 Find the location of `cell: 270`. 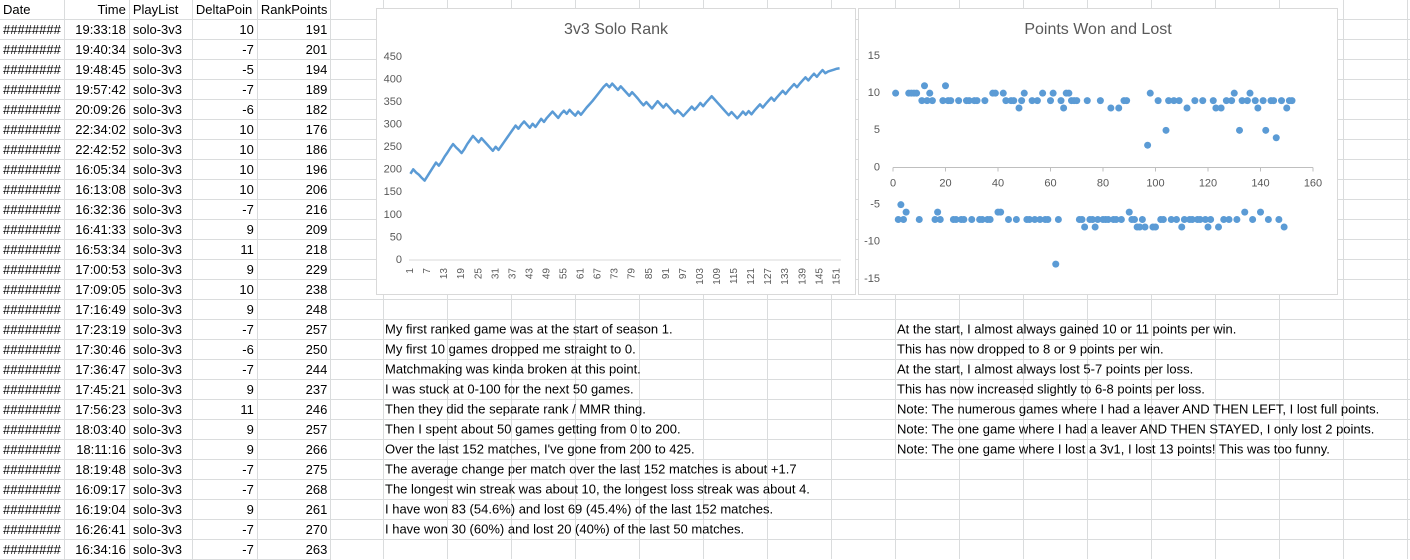

cell: 270 is located at coordinates (294, 529).